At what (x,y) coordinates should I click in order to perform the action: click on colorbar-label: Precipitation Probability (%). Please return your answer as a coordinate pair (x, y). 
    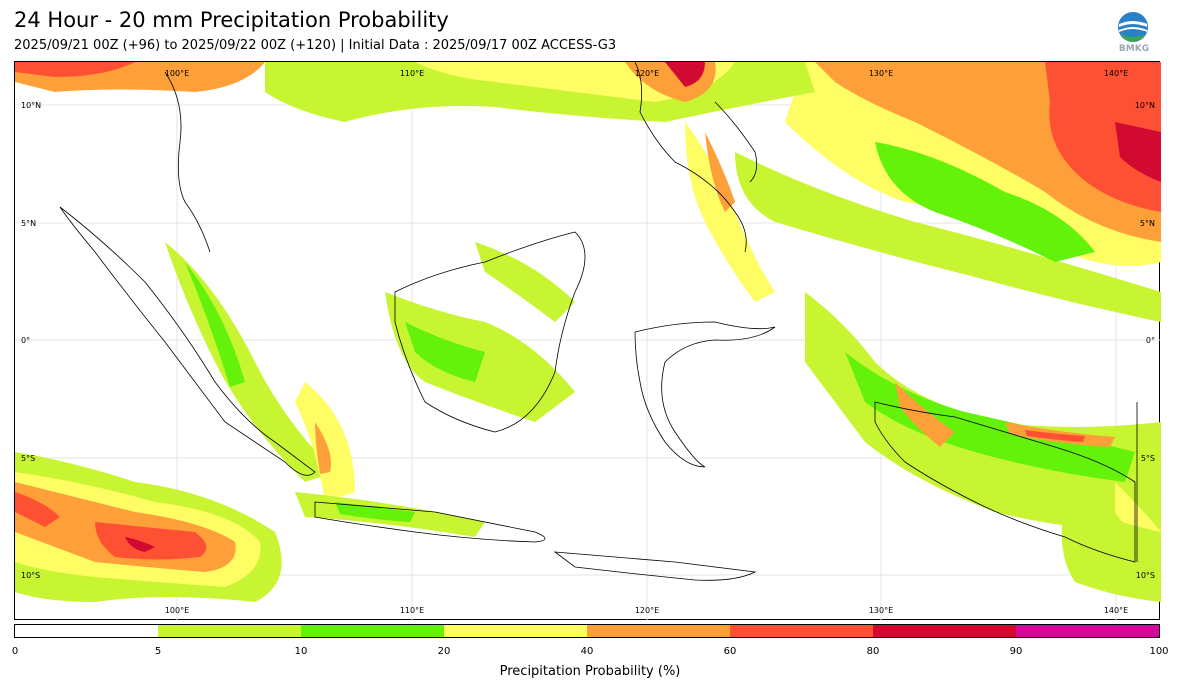
    Looking at the image, I should click on (590, 671).